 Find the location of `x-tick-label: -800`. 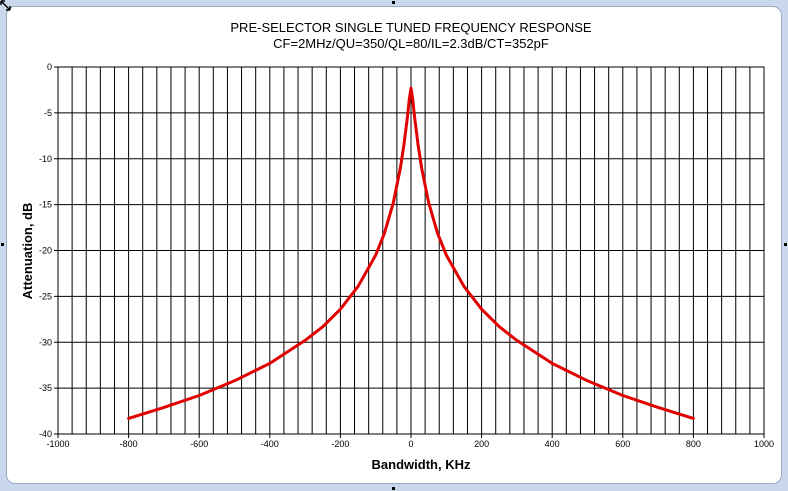

x-tick-label: -800 is located at coordinates (129, 444).